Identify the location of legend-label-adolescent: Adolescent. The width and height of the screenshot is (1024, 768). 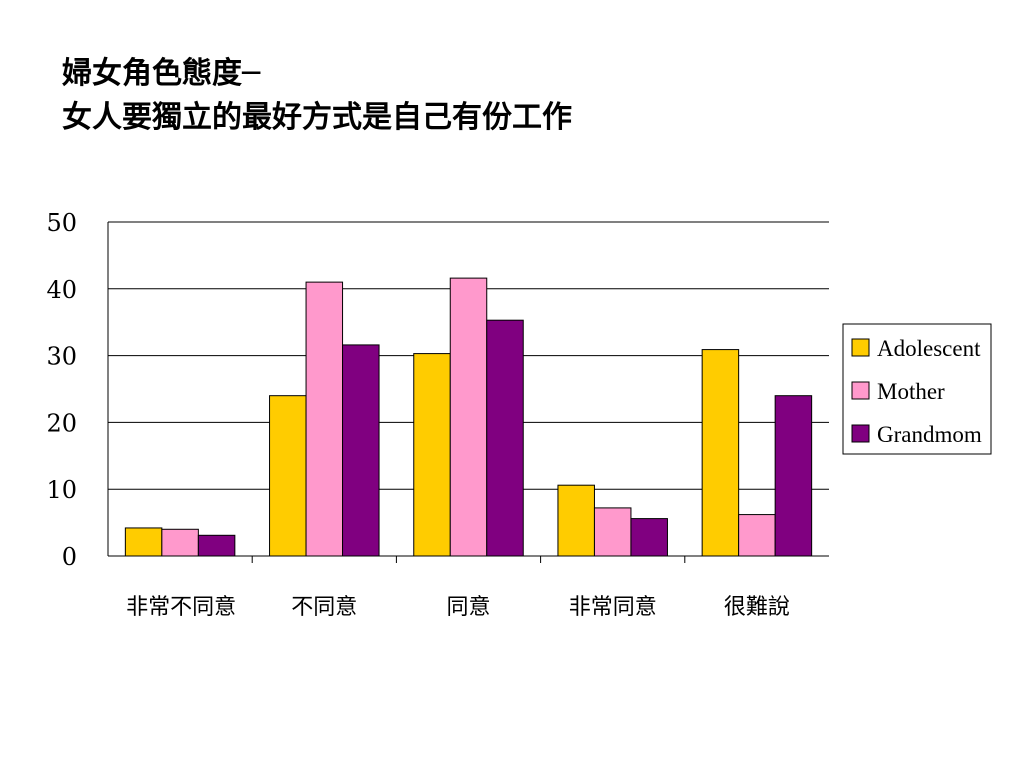
(929, 348).